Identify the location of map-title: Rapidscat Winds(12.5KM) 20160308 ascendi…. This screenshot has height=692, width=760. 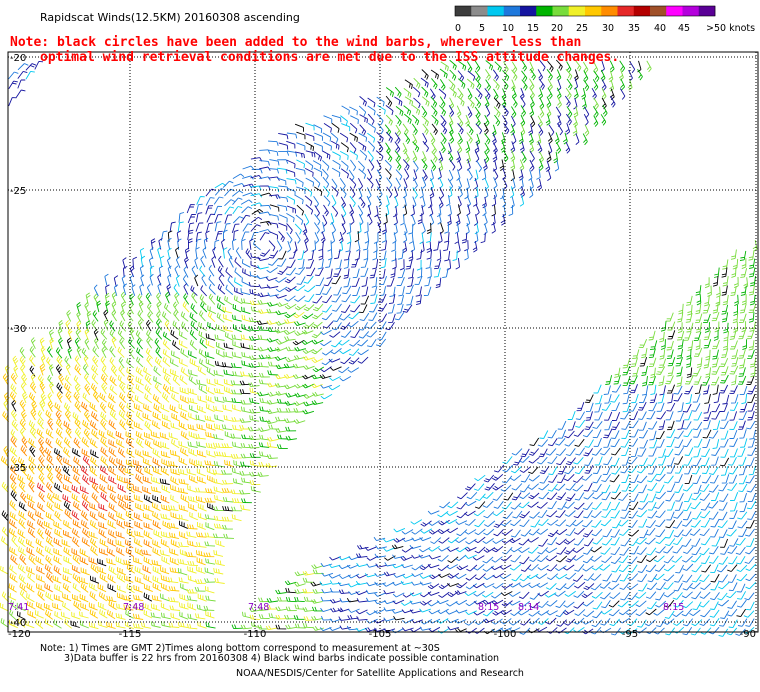
(170, 17).